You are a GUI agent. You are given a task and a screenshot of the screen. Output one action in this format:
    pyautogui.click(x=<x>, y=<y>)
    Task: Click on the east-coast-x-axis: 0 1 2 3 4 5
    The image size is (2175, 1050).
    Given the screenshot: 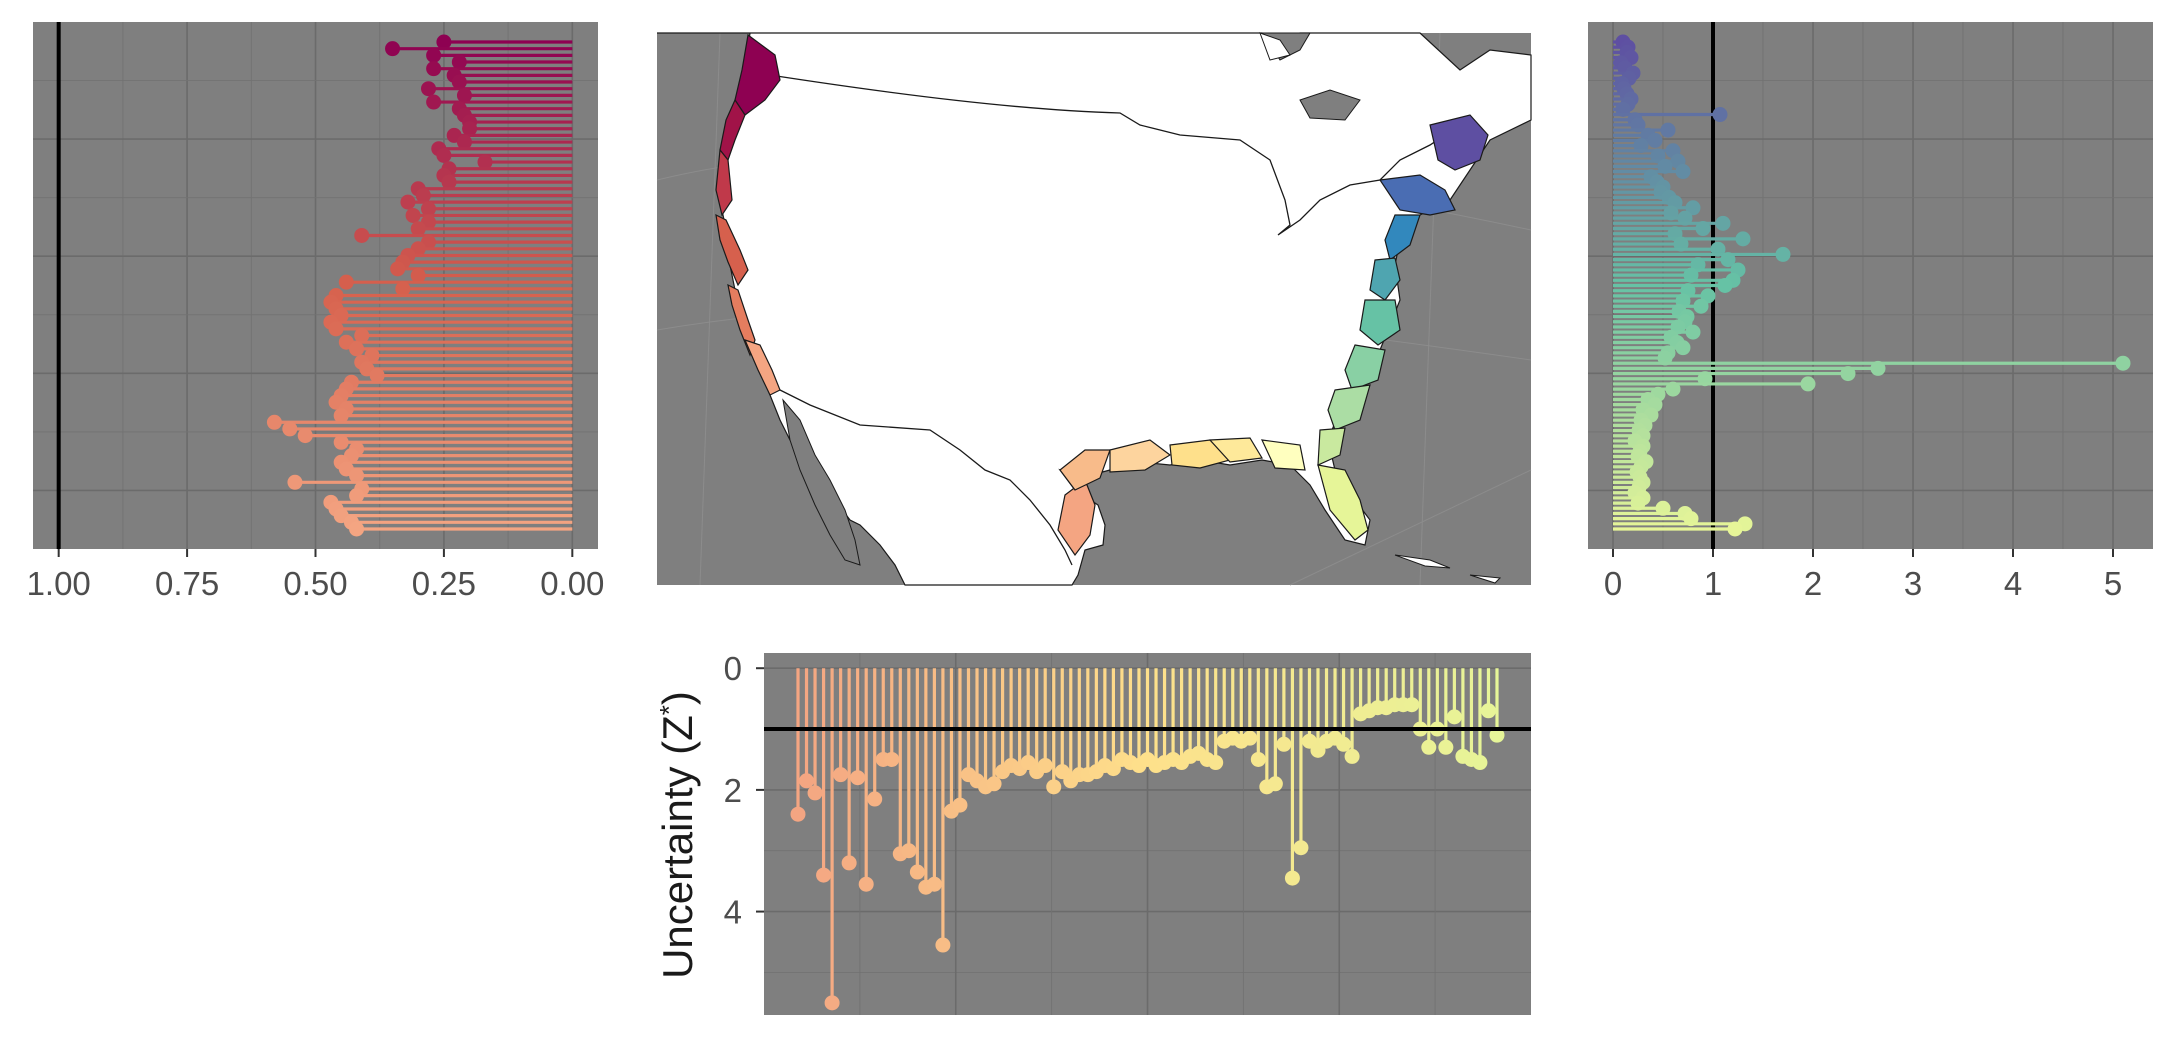 What is the action you would take?
    pyautogui.click(x=1863, y=575)
    